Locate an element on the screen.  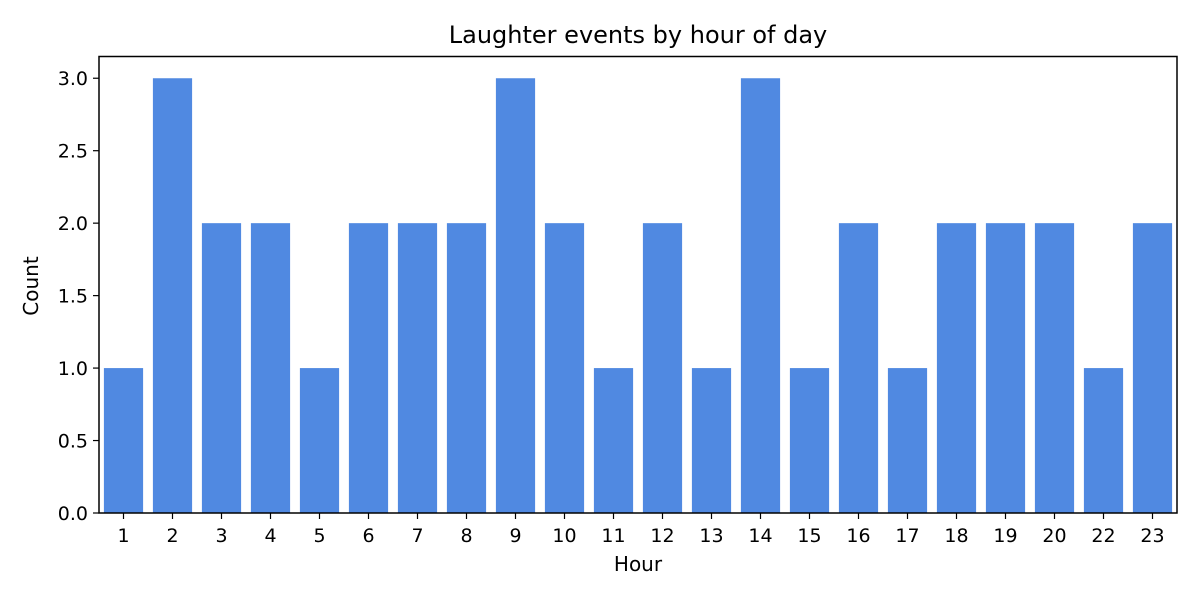
chart-title: Laughter events by hour of day is located at coordinates (638, 35).